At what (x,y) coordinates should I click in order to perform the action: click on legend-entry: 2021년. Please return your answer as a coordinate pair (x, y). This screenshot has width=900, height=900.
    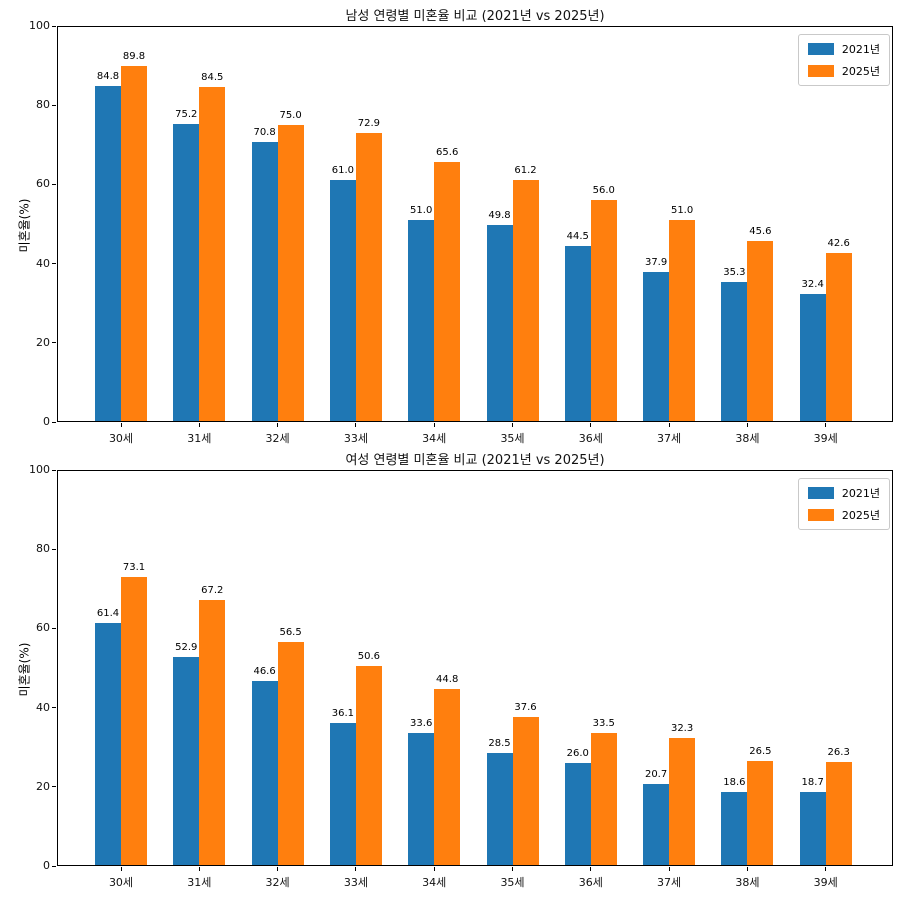
    Looking at the image, I should click on (843, 493).